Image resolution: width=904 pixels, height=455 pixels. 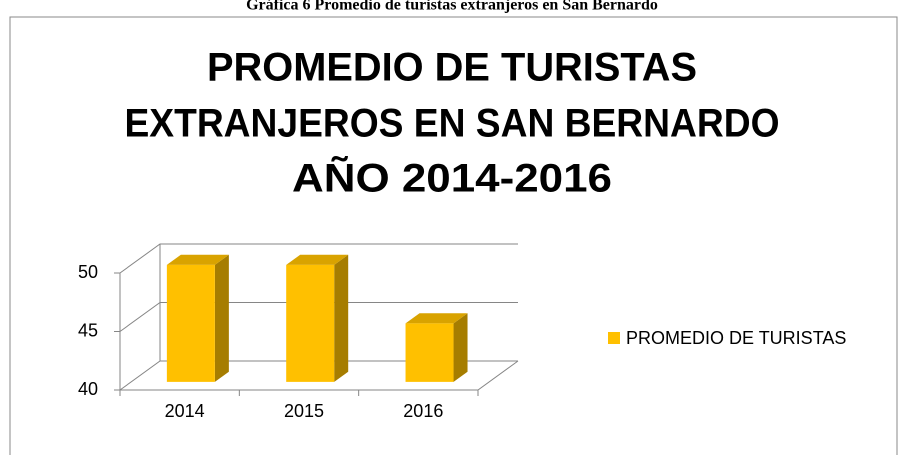 What do you see at coordinates (185, 411) in the screenshot?
I see `x-tick-label: 2014` at bounding box center [185, 411].